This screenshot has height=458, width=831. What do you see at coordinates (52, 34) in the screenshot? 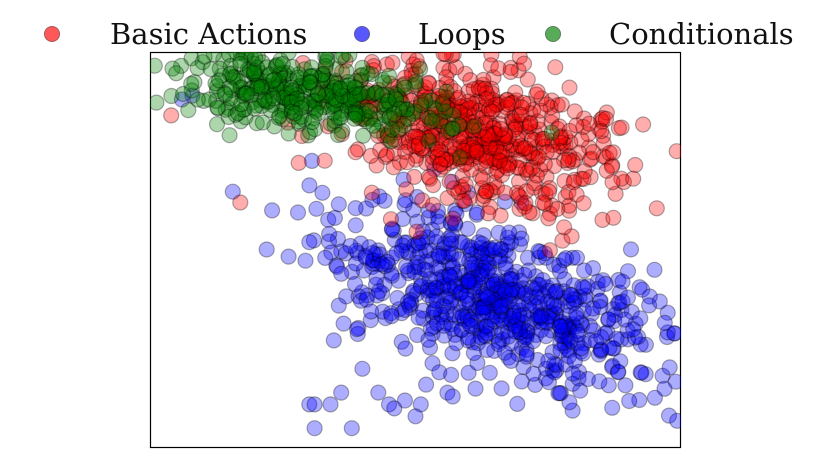
I see `legend-marker-basic-actions` at bounding box center [52, 34].